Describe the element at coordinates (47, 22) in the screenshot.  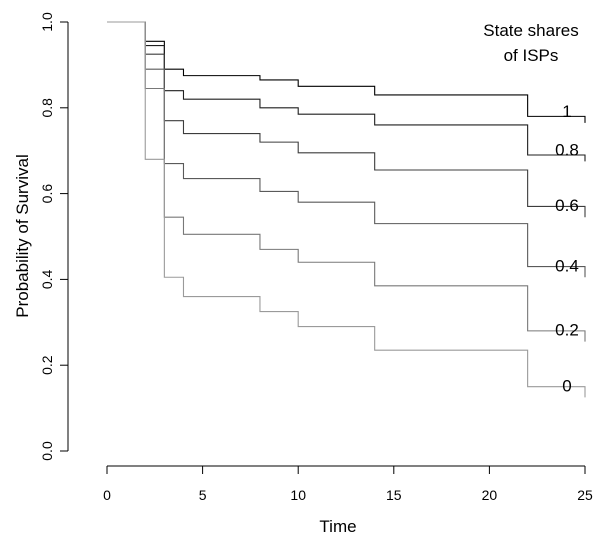
I see `y-tick-label: 1.0` at that location.